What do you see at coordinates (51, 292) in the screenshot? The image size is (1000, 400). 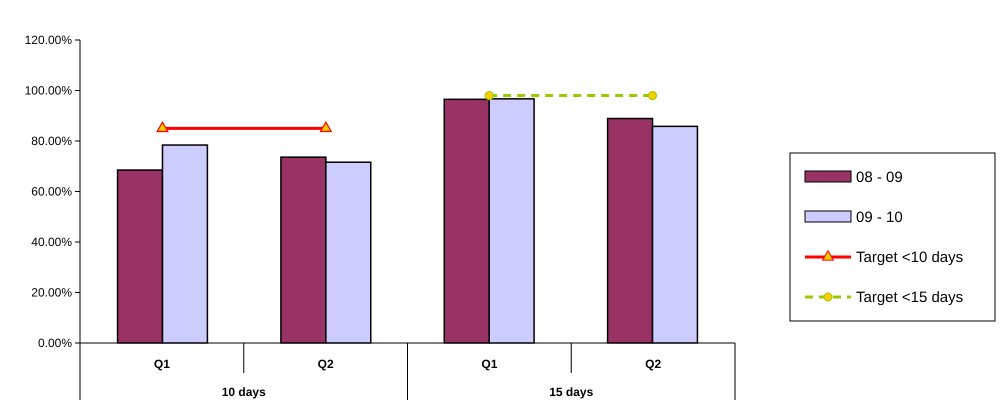 I see `y-tick-label: 20.00%` at bounding box center [51, 292].